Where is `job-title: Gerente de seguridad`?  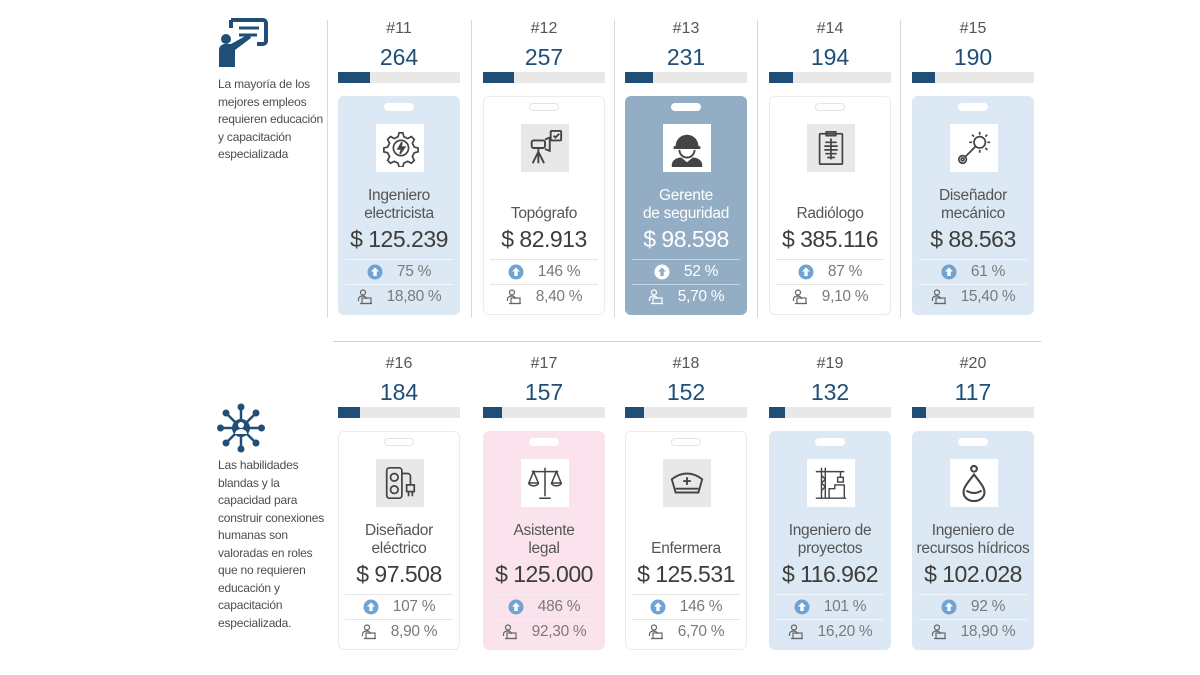
job-title: Gerente de seguridad is located at coordinates (686, 204).